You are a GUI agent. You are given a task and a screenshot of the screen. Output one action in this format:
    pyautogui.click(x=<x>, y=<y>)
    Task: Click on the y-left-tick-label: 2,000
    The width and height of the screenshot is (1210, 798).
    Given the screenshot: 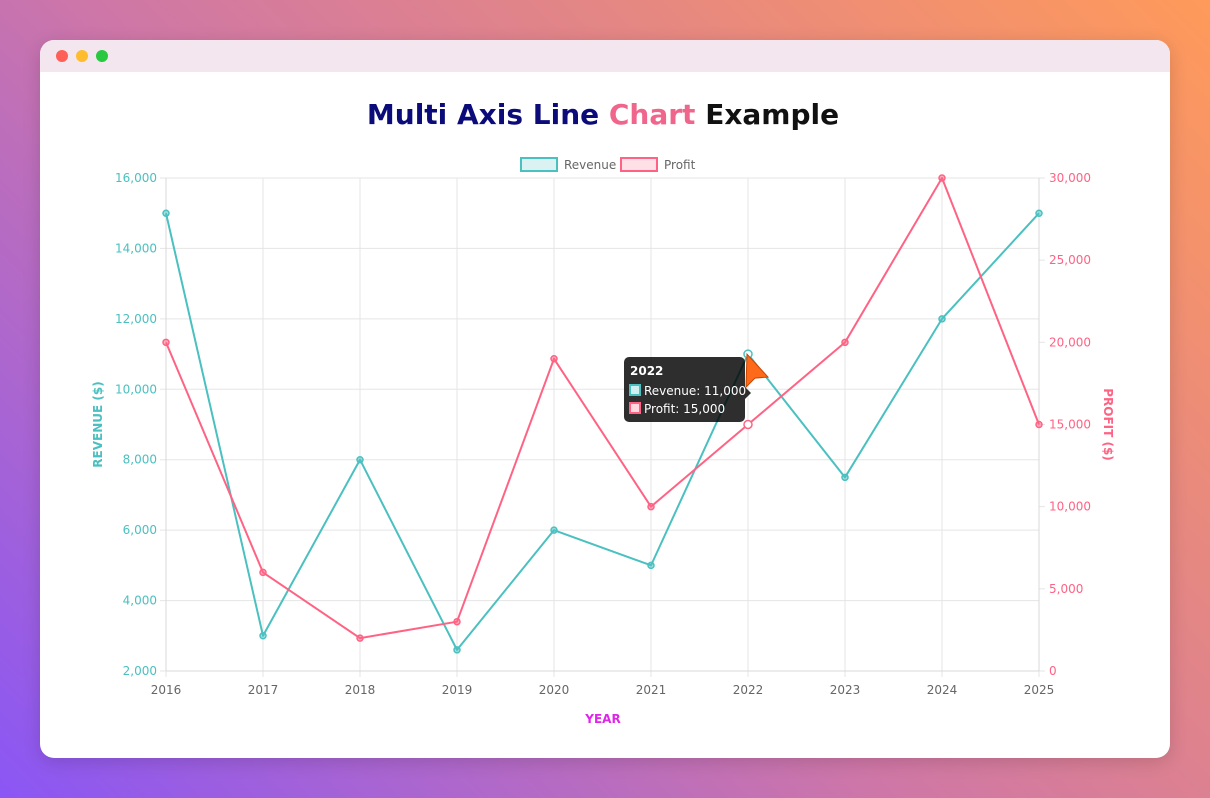 What is the action you would take?
    pyautogui.click(x=140, y=671)
    